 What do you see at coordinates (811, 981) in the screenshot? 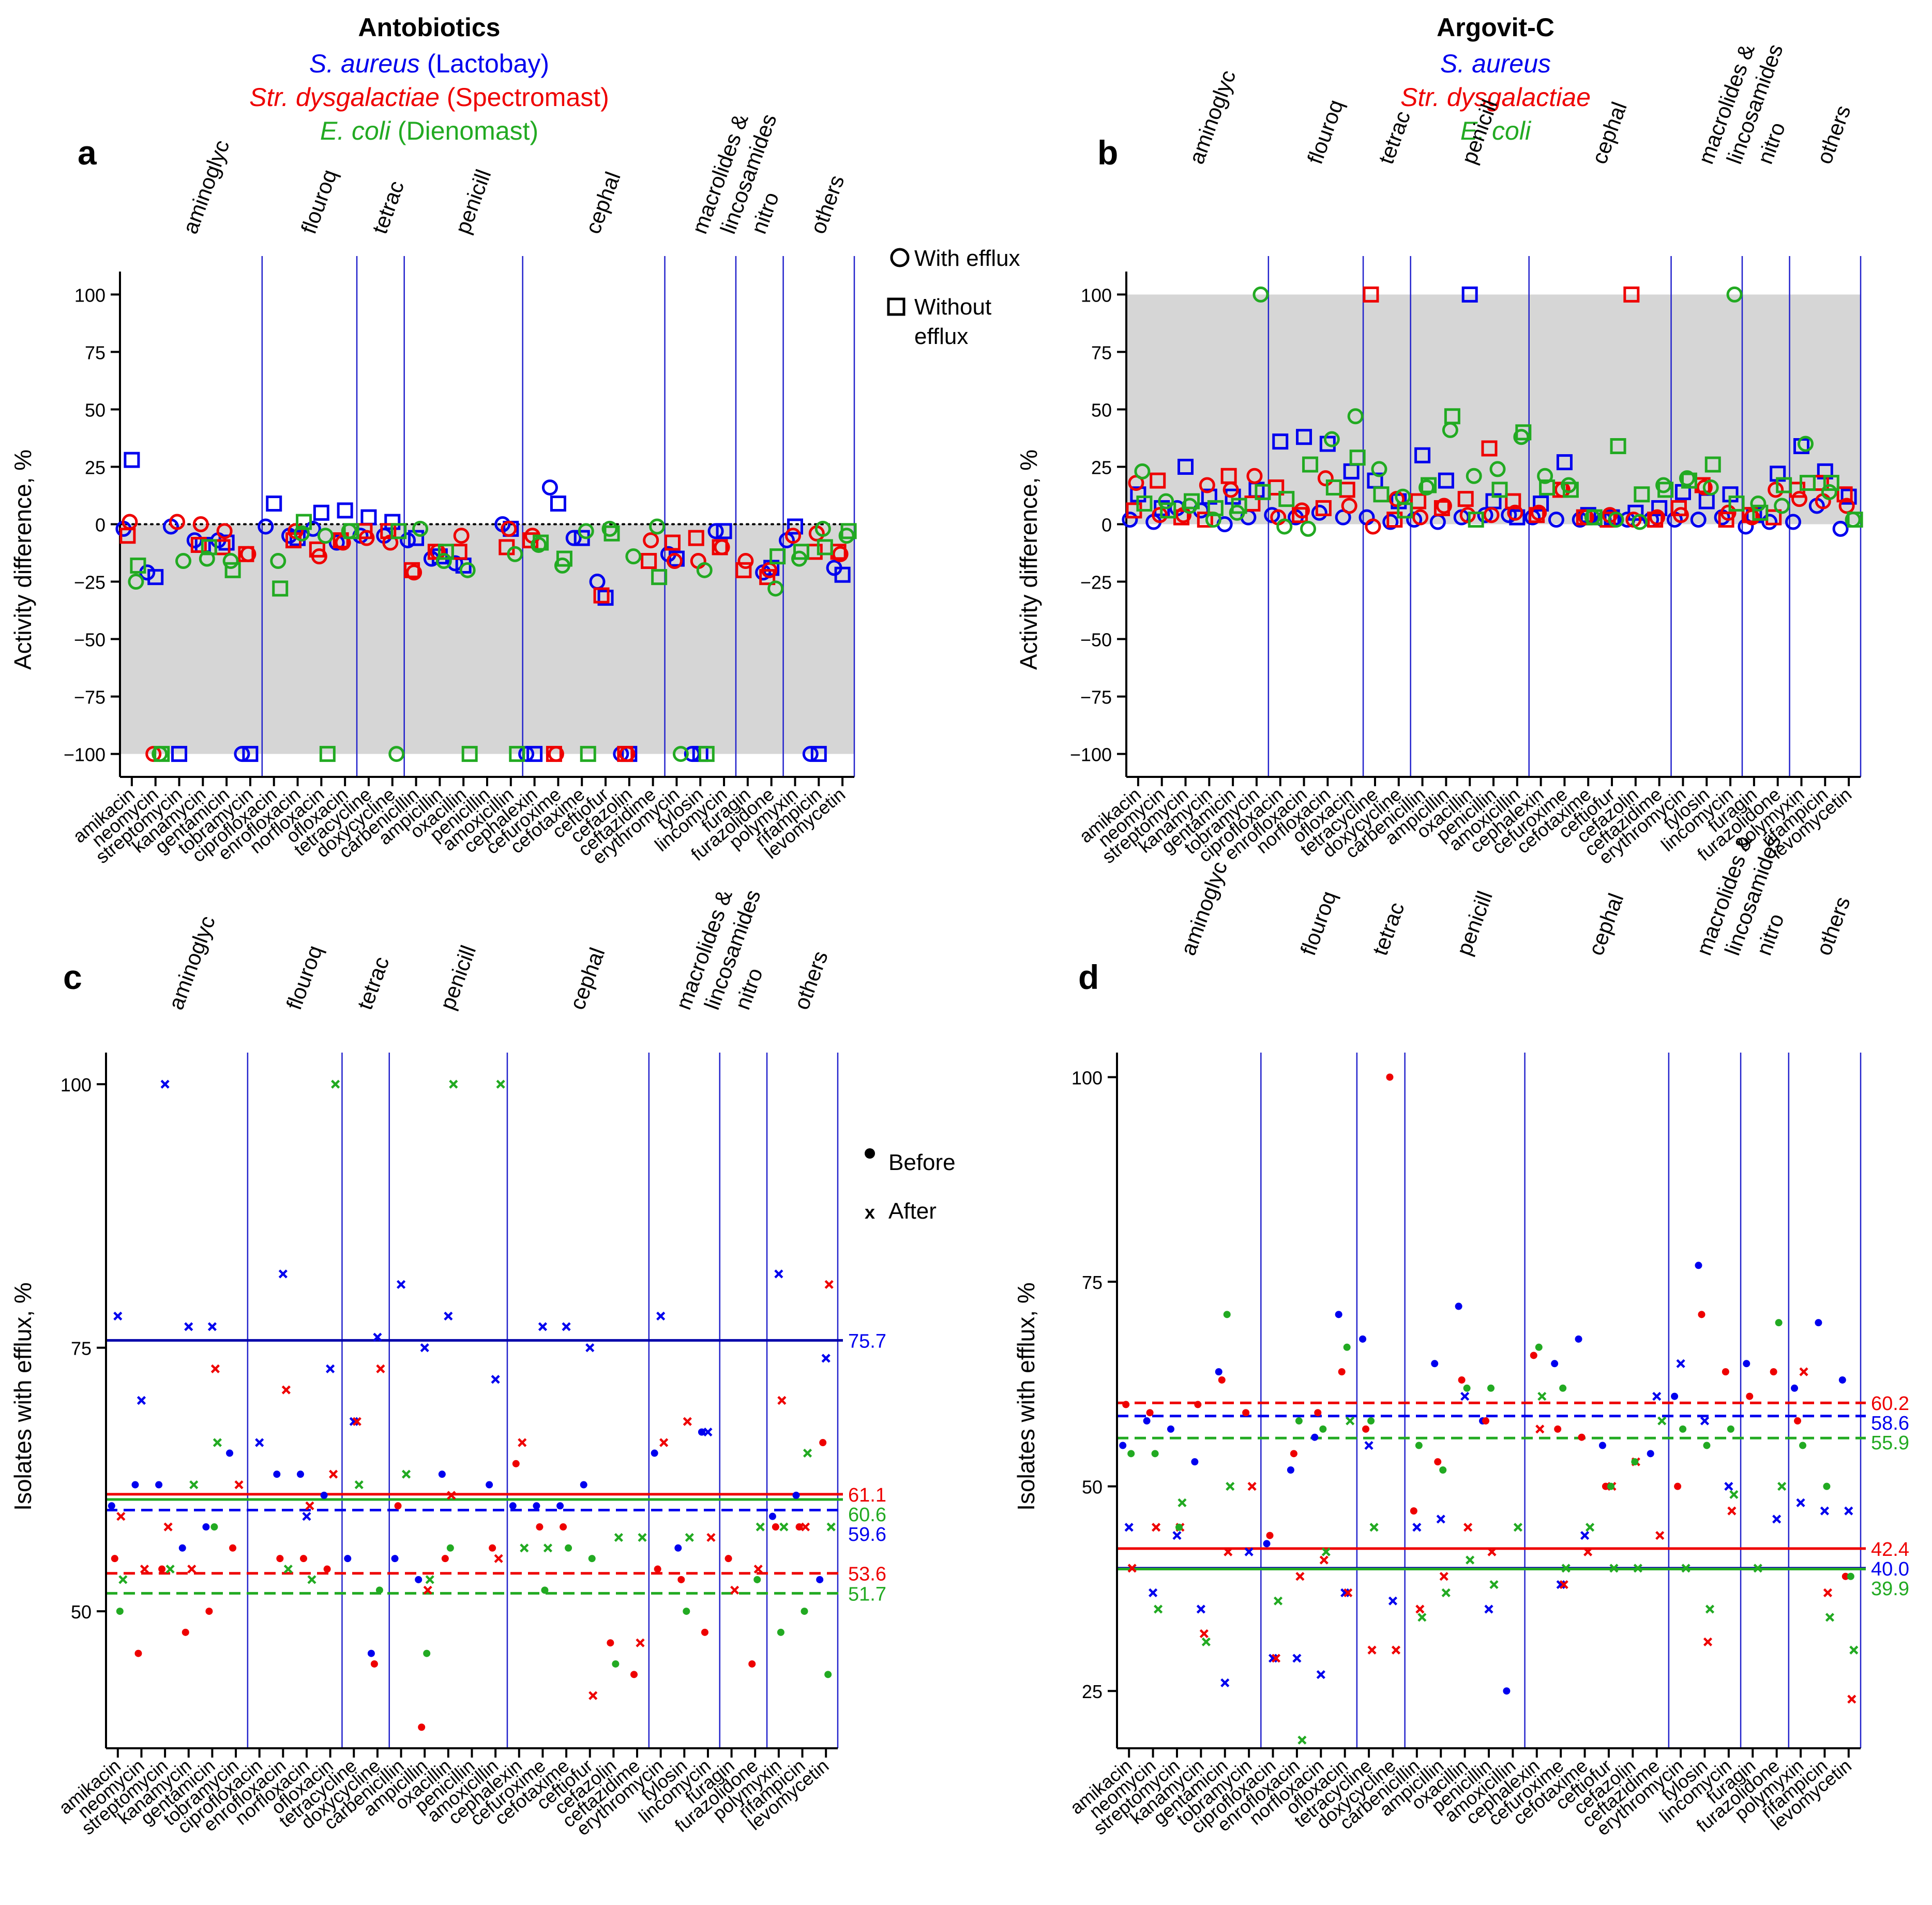
I see `group-label: others` at bounding box center [811, 981].